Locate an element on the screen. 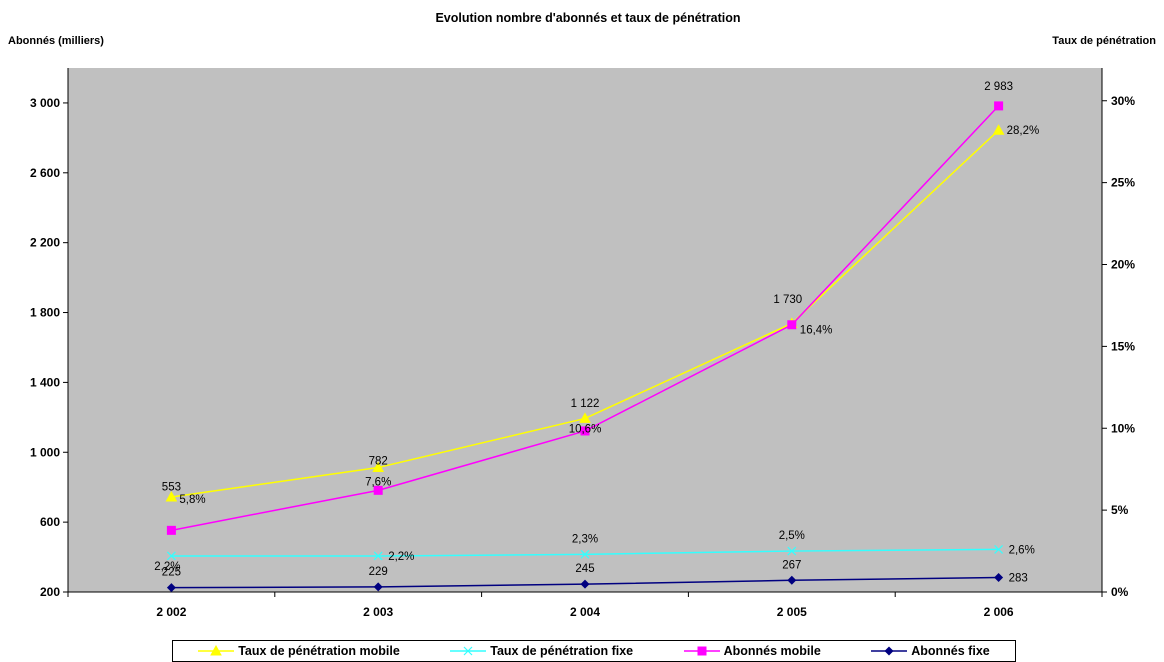 This screenshot has width=1164, height=662. right-tick-label: 15% is located at coordinates (1123, 346).